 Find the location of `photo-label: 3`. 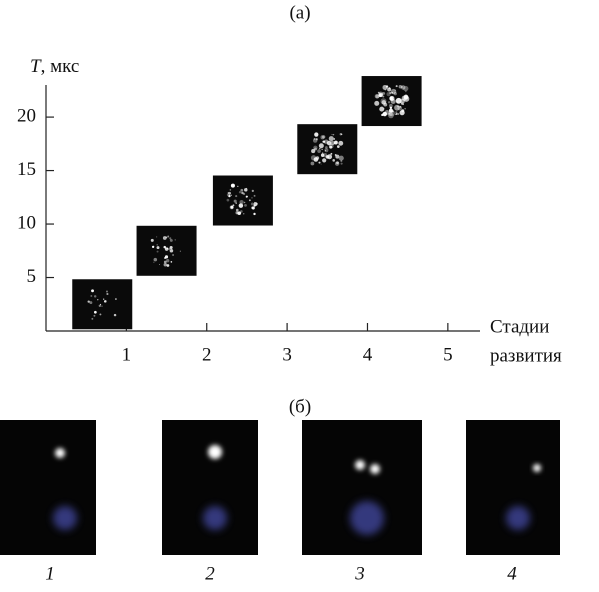

photo-label: 3 is located at coordinates (359, 573).